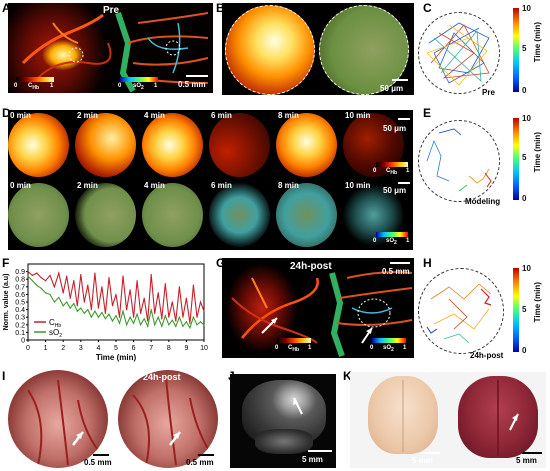  Describe the element at coordinates (210, 215) in the screenshot. I see `so2-time-series: 0 min 2 min 4 min 6 min 8 min 10 min` at that location.